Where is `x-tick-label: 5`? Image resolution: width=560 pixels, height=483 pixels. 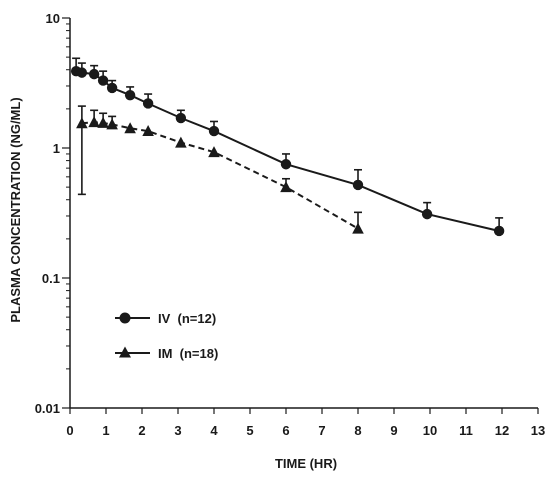 x-tick-label: 5 is located at coordinates (249, 430).